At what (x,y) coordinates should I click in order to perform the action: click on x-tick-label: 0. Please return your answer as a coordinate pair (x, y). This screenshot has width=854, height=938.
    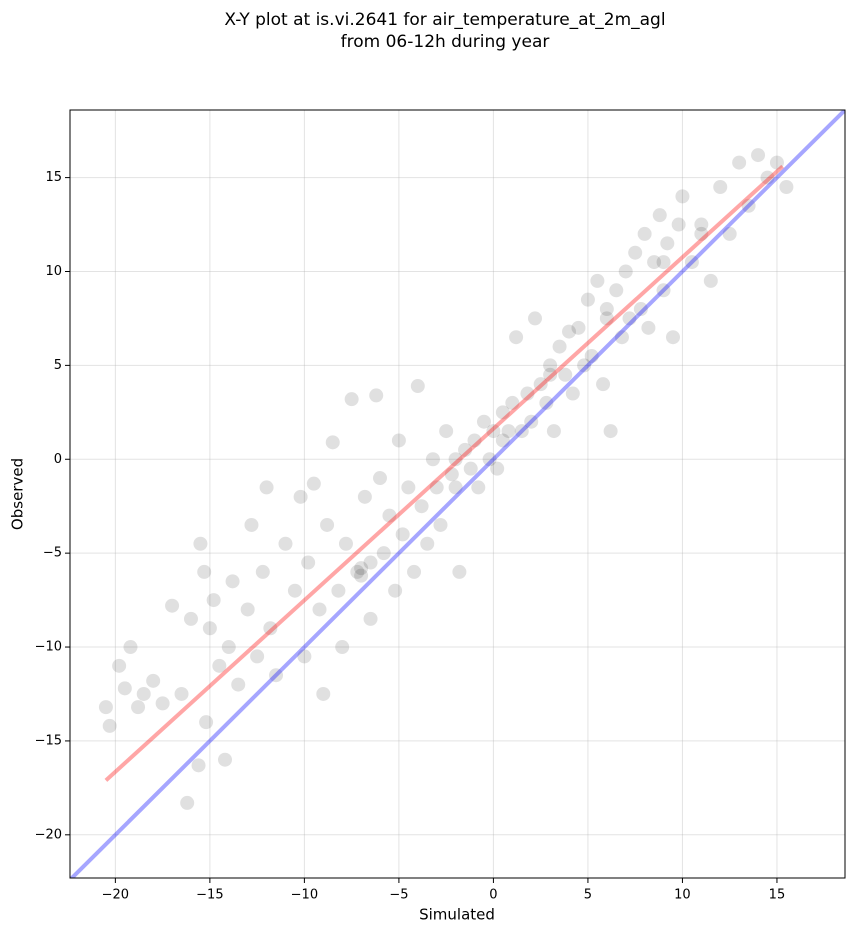
    Looking at the image, I should click on (493, 895).